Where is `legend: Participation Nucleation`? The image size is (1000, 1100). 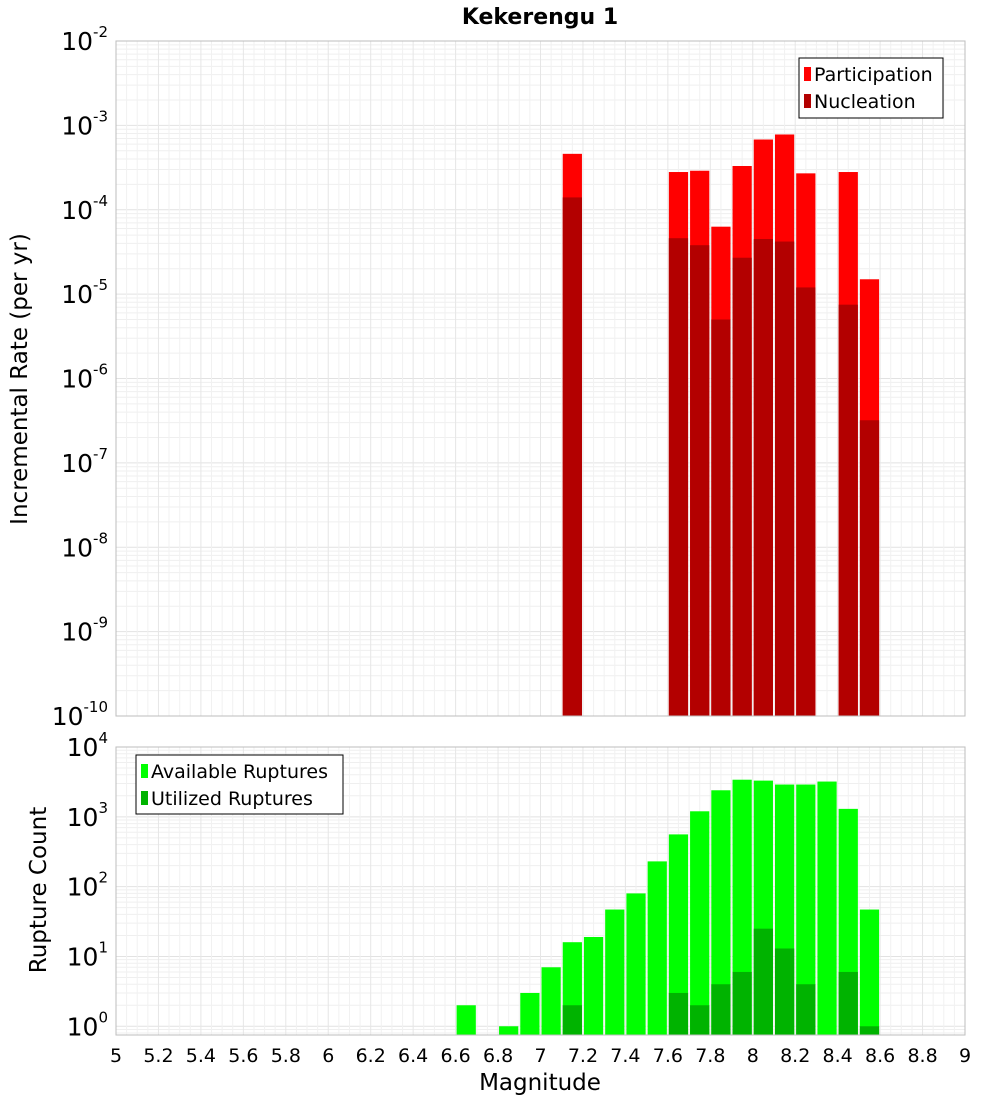
legend: Participation Nucleation is located at coordinates (871, 88).